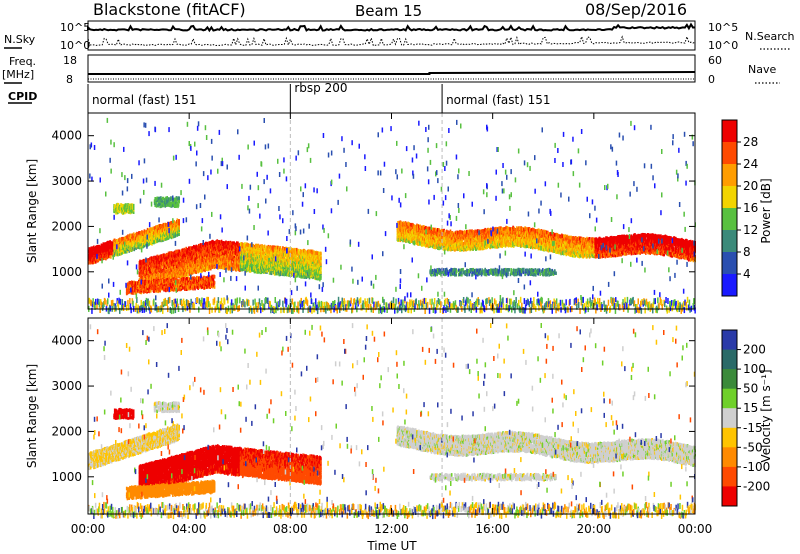  I want to click on beam-title: Beam 15, so click(388, 11).